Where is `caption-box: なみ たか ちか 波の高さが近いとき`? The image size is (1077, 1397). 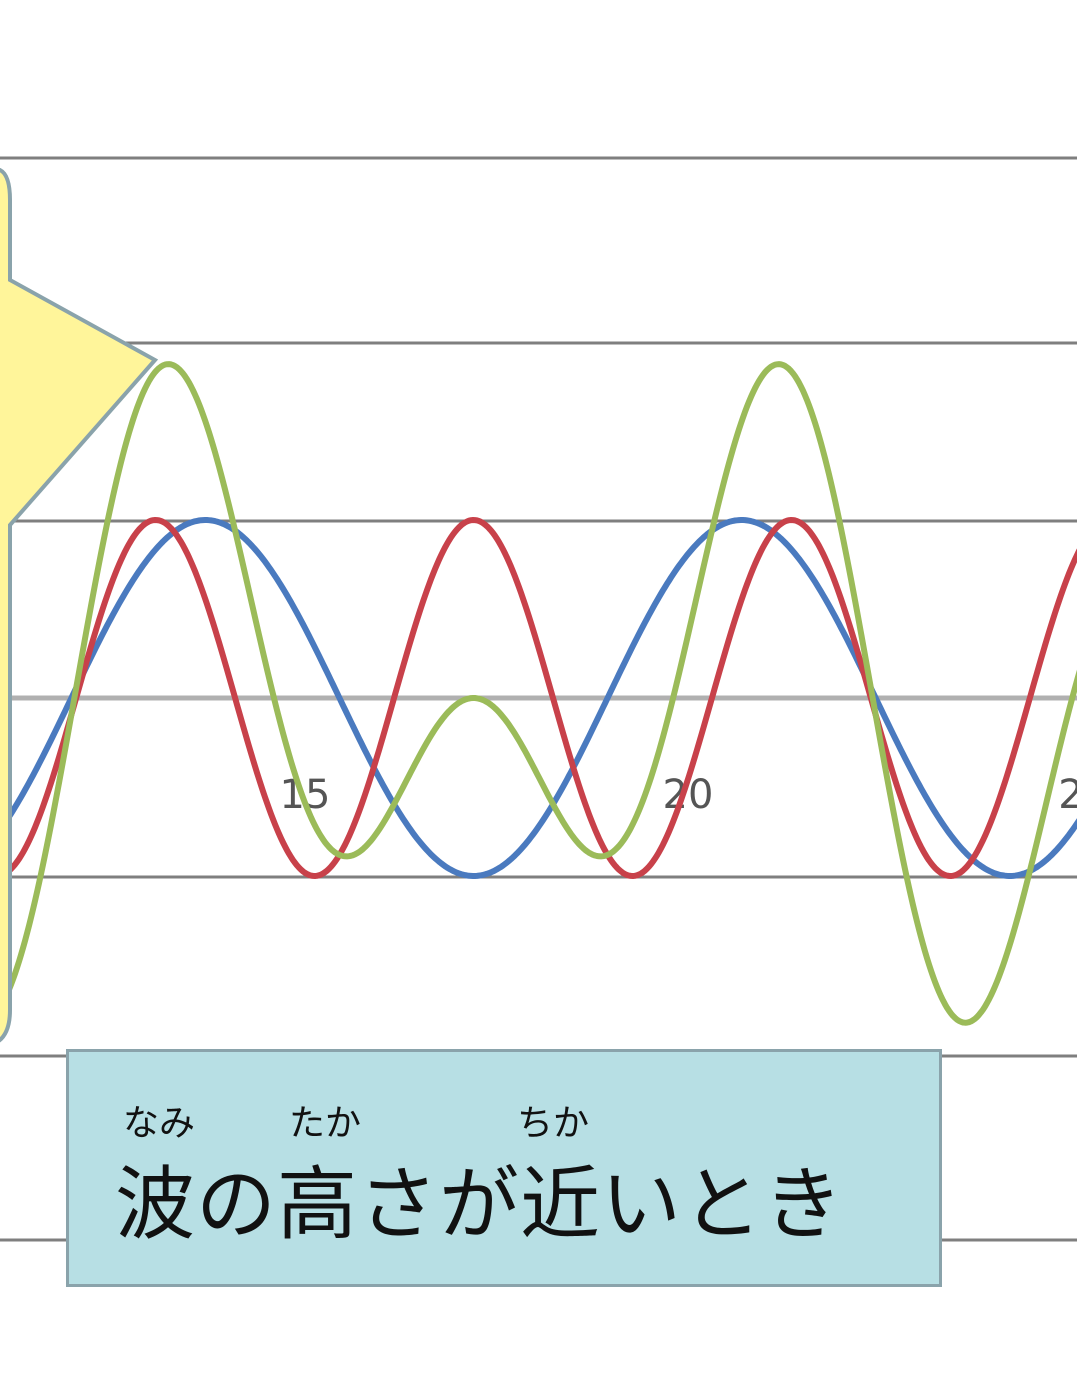 caption-box: なみ たか ちか 波の高さが近いとき is located at coordinates (504, 1168).